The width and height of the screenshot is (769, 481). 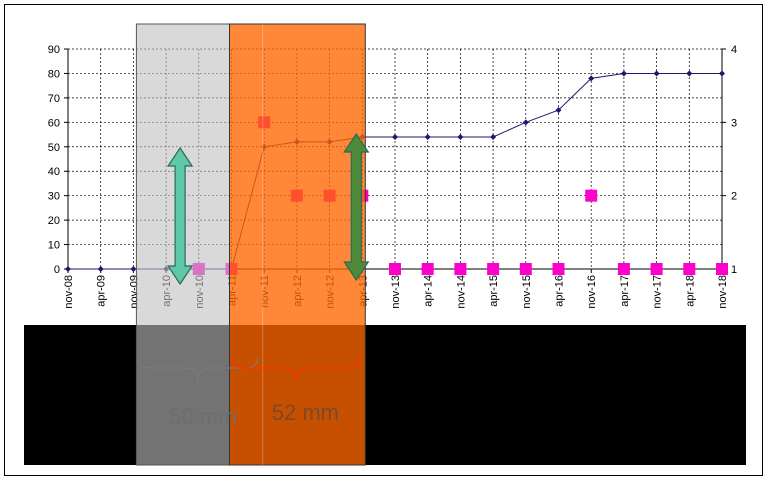 What do you see at coordinates (396, 292) in the screenshot?
I see `x-tick-label: nov-13` at bounding box center [396, 292].